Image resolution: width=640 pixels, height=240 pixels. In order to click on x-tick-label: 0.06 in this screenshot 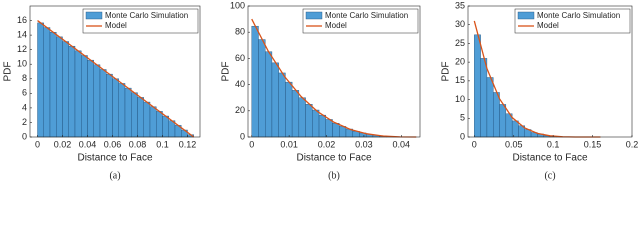, I will do `click(113, 144)`.